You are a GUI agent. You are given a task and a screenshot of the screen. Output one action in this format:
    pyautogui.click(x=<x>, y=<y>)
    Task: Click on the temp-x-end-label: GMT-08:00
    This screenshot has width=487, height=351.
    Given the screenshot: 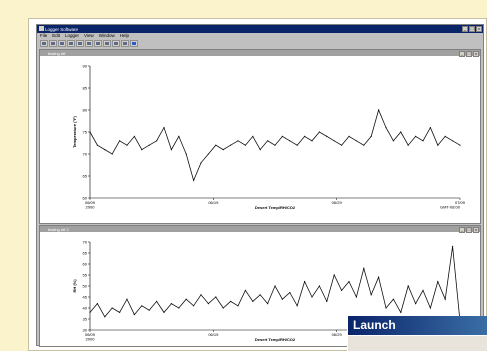 What is the action you would take?
    pyautogui.click(x=450, y=207)
    